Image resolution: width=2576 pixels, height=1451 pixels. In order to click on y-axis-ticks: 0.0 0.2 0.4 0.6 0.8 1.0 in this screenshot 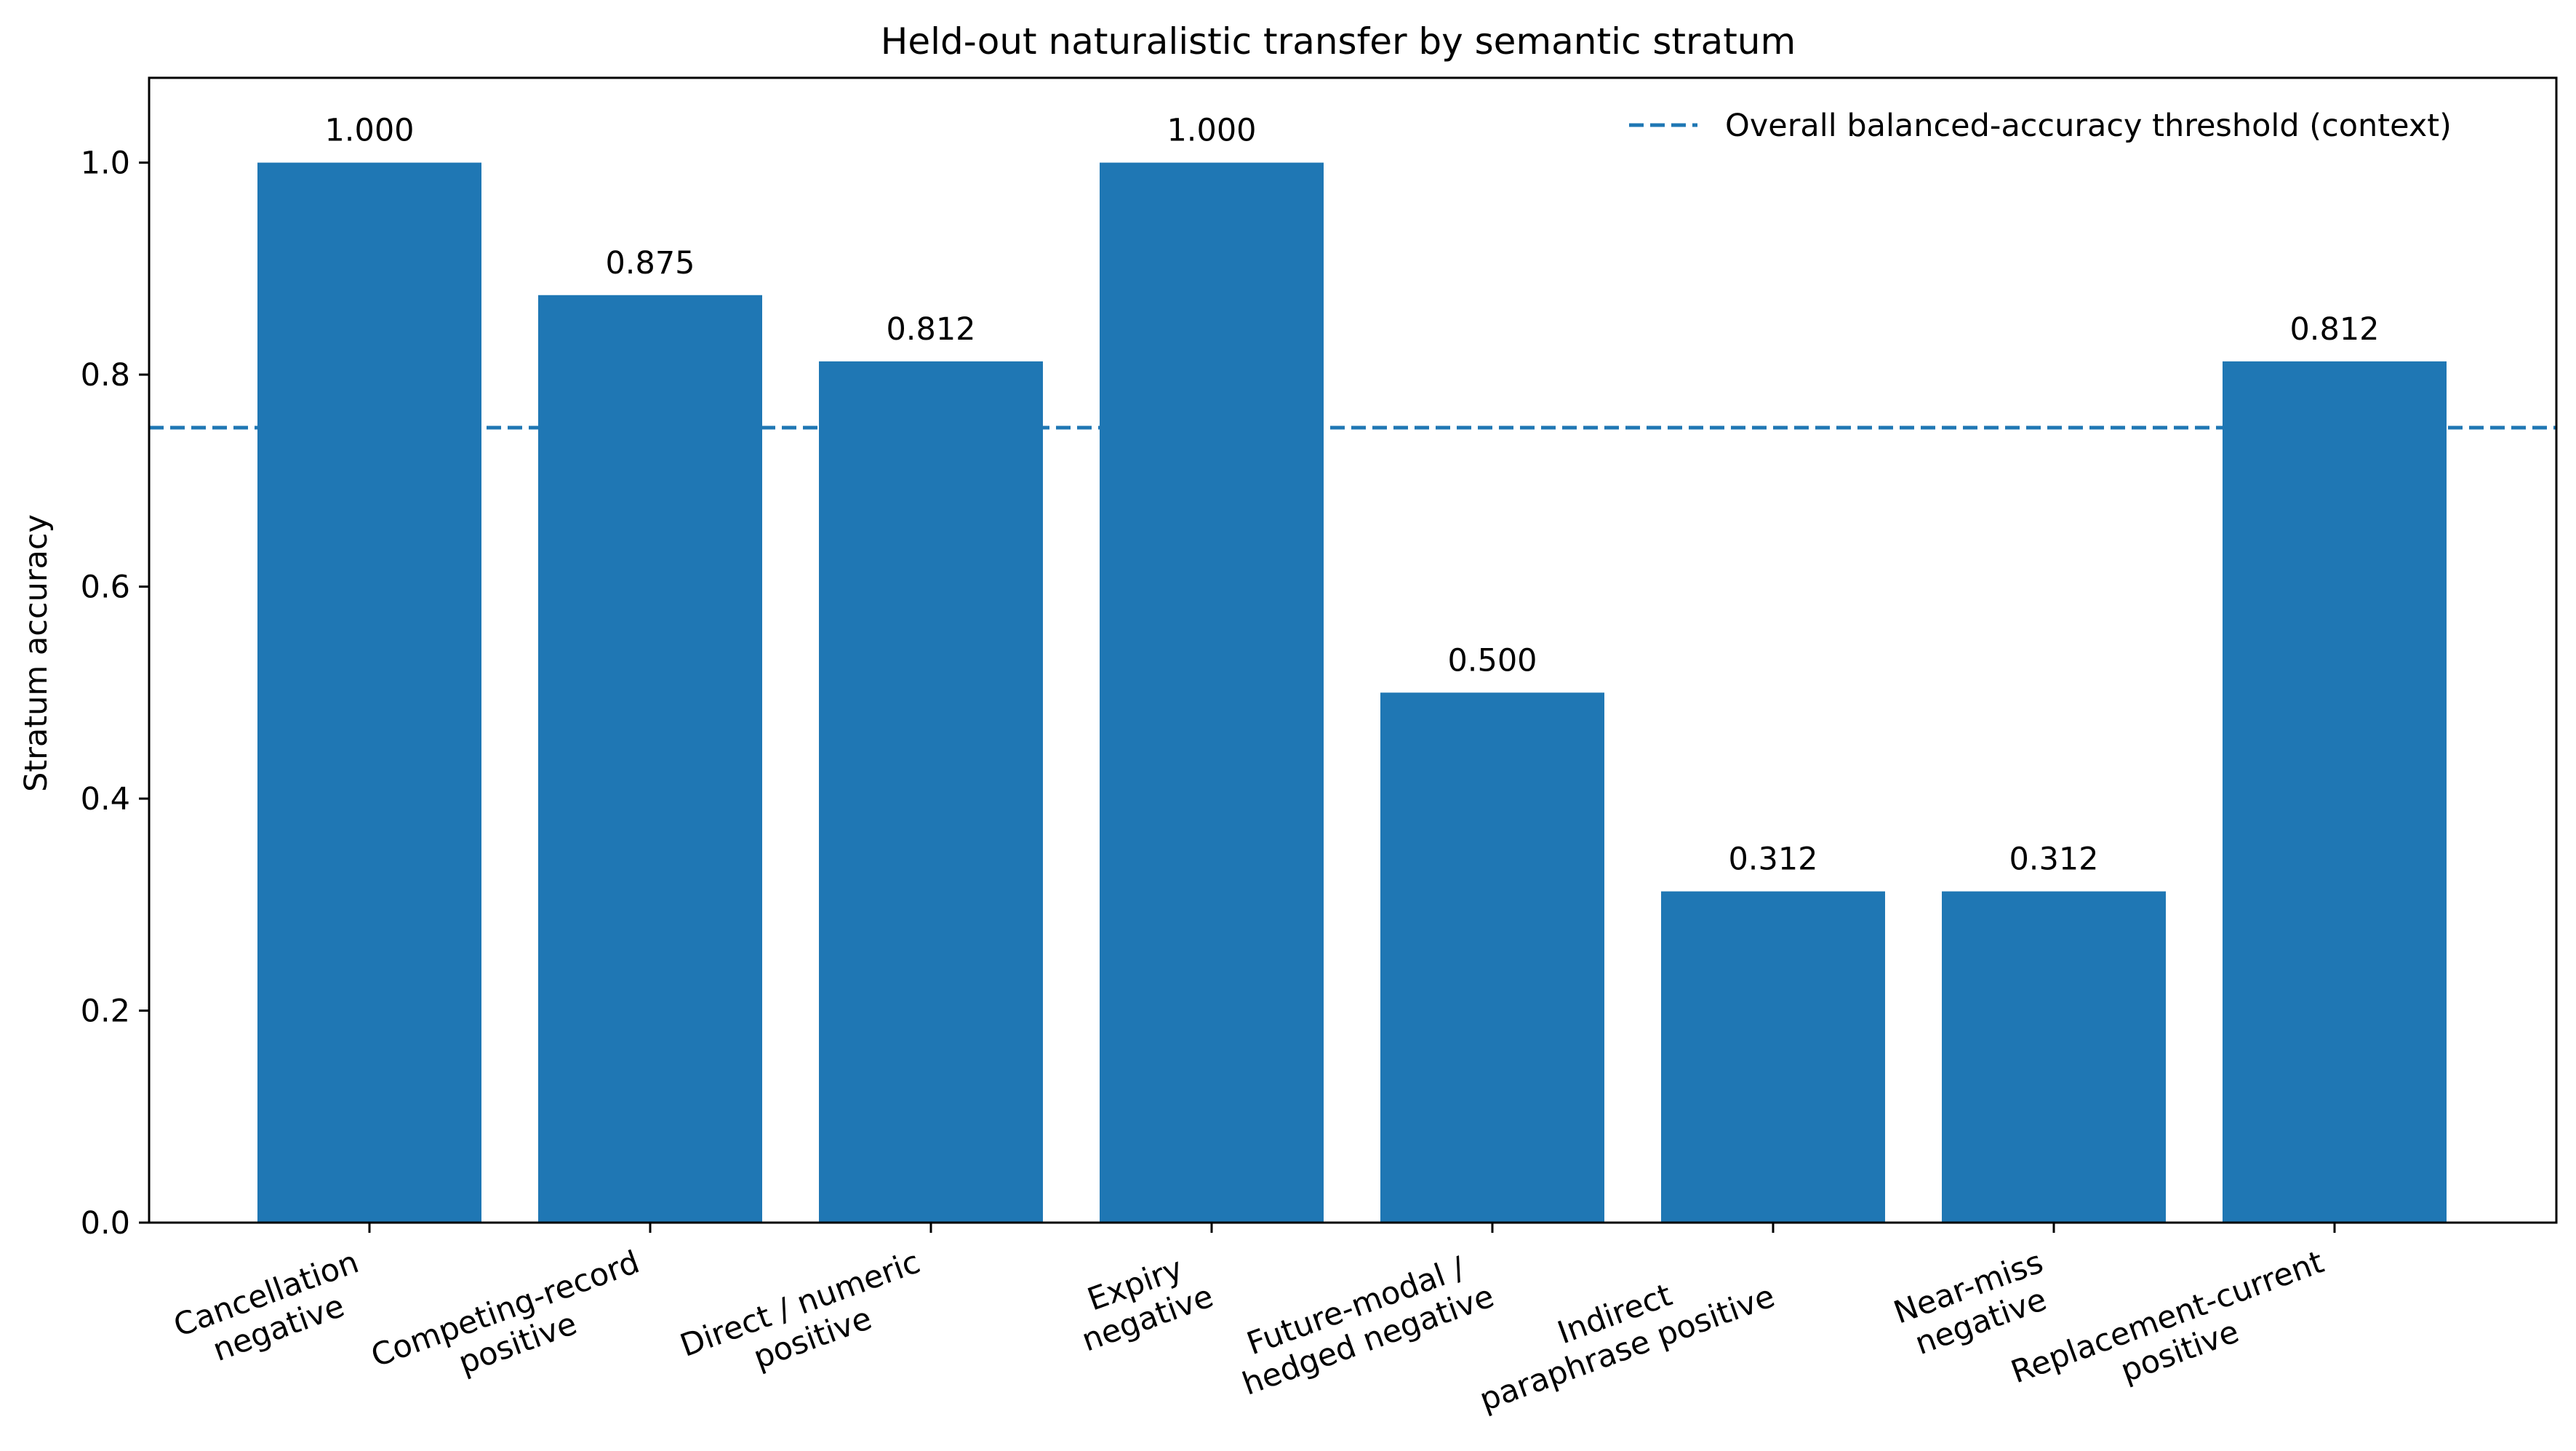, I will do `click(115, 693)`.